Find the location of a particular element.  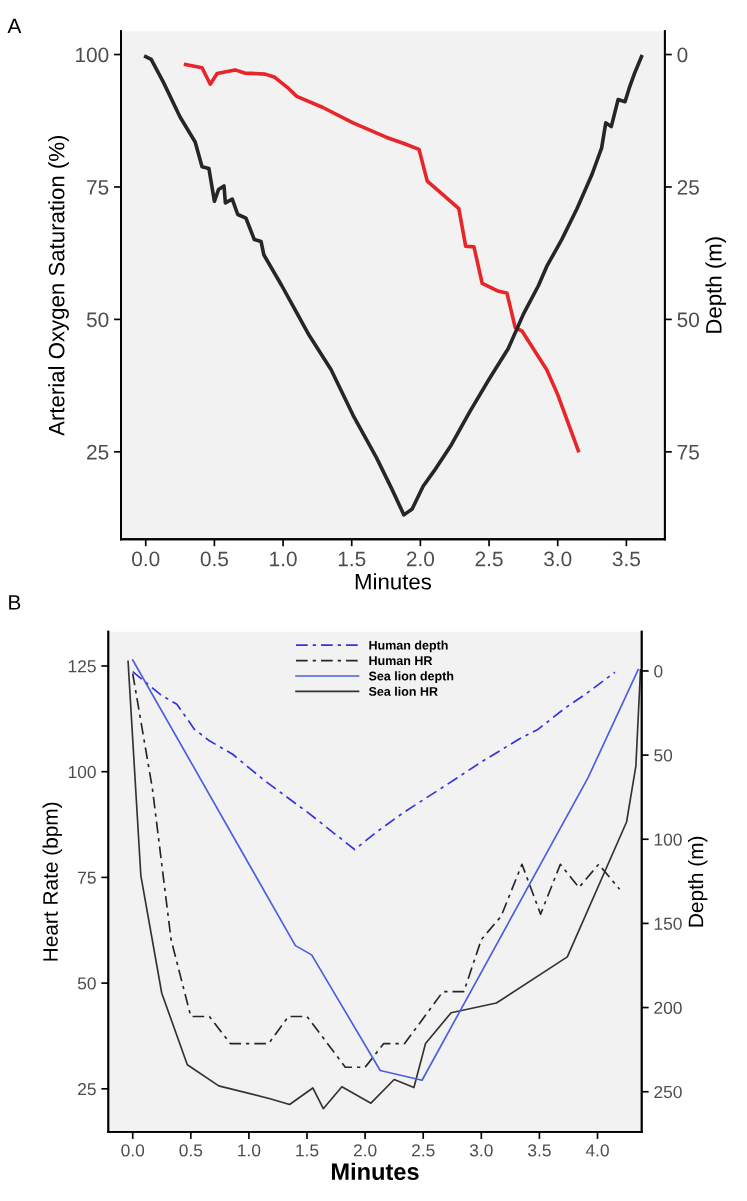

y-tick-label: 125 is located at coordinates (82, 666).